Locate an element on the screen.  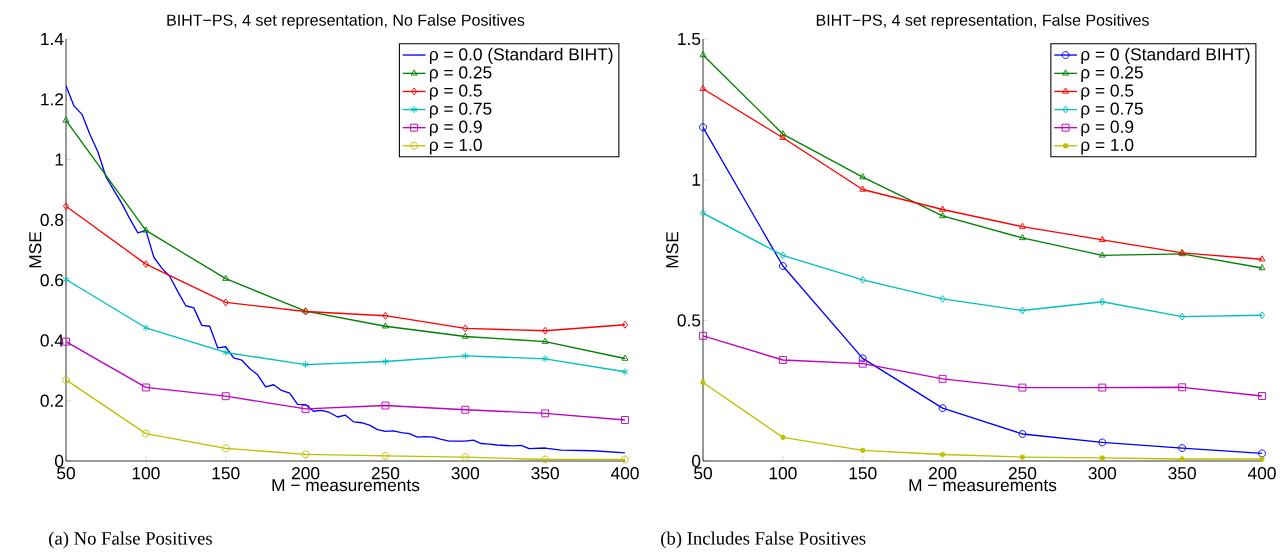
text: (b) Includes False Positives is located at coordinates (763, 540).